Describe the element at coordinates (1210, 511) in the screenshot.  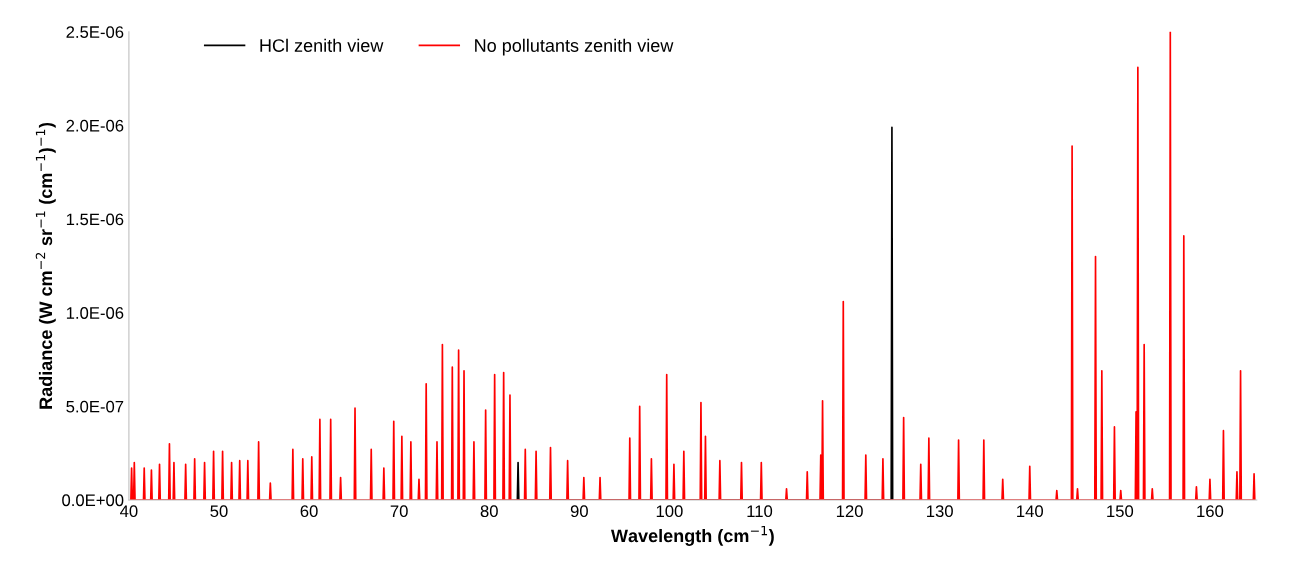
I see `x-tick-label: 160` at that location.